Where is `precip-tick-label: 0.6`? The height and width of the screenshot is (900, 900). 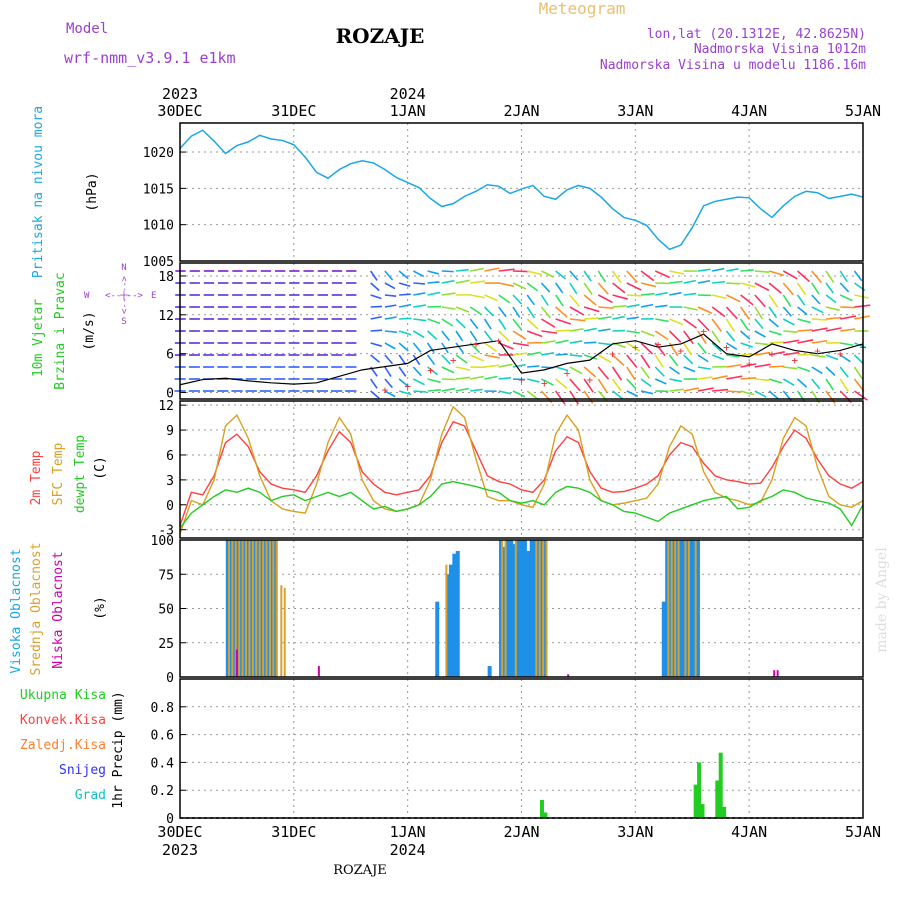
precip-tick-label: 0.6 is located at coordinates (162, 736).